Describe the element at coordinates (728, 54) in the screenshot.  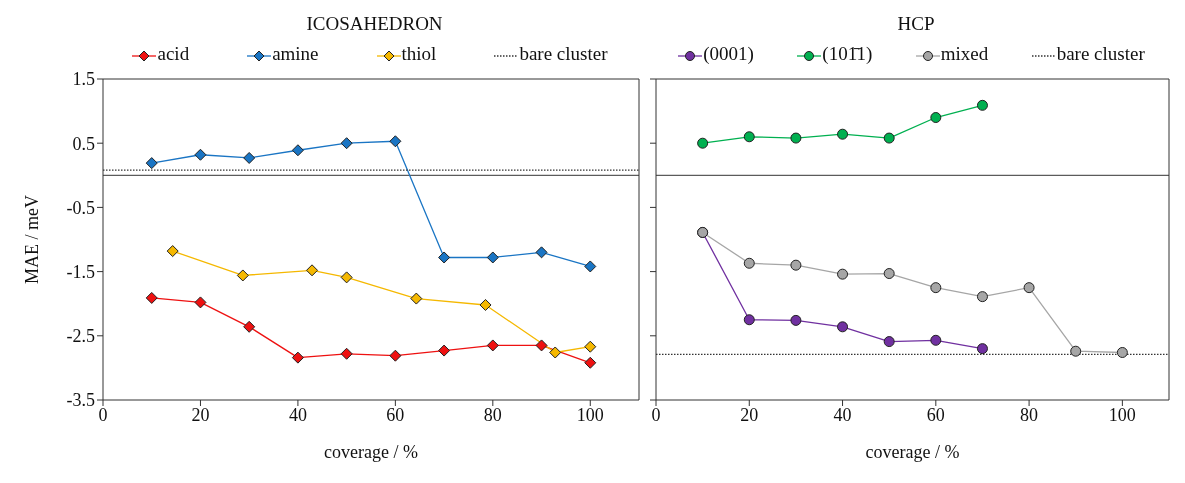
I see `legend-label: (0001)` at that location.